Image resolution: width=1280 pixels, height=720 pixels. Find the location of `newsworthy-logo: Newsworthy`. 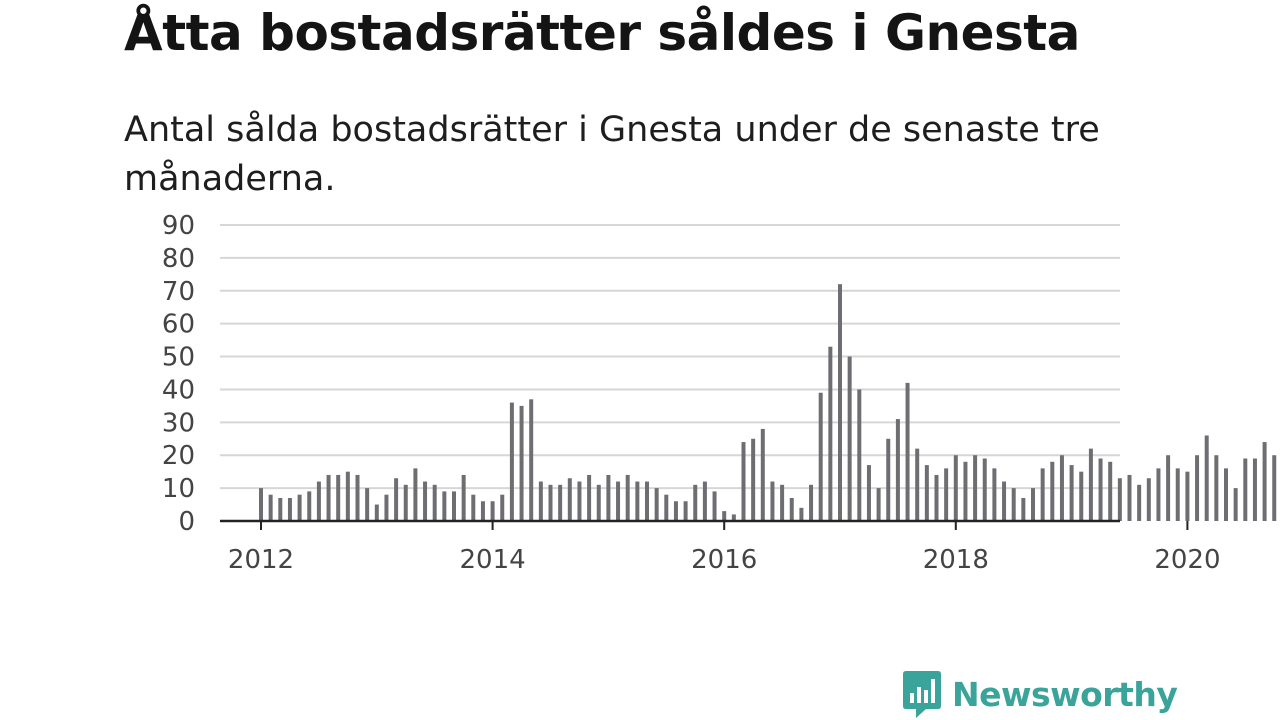

newsworthy-logo: Newsworthy is located at coordinates (1040, 694).